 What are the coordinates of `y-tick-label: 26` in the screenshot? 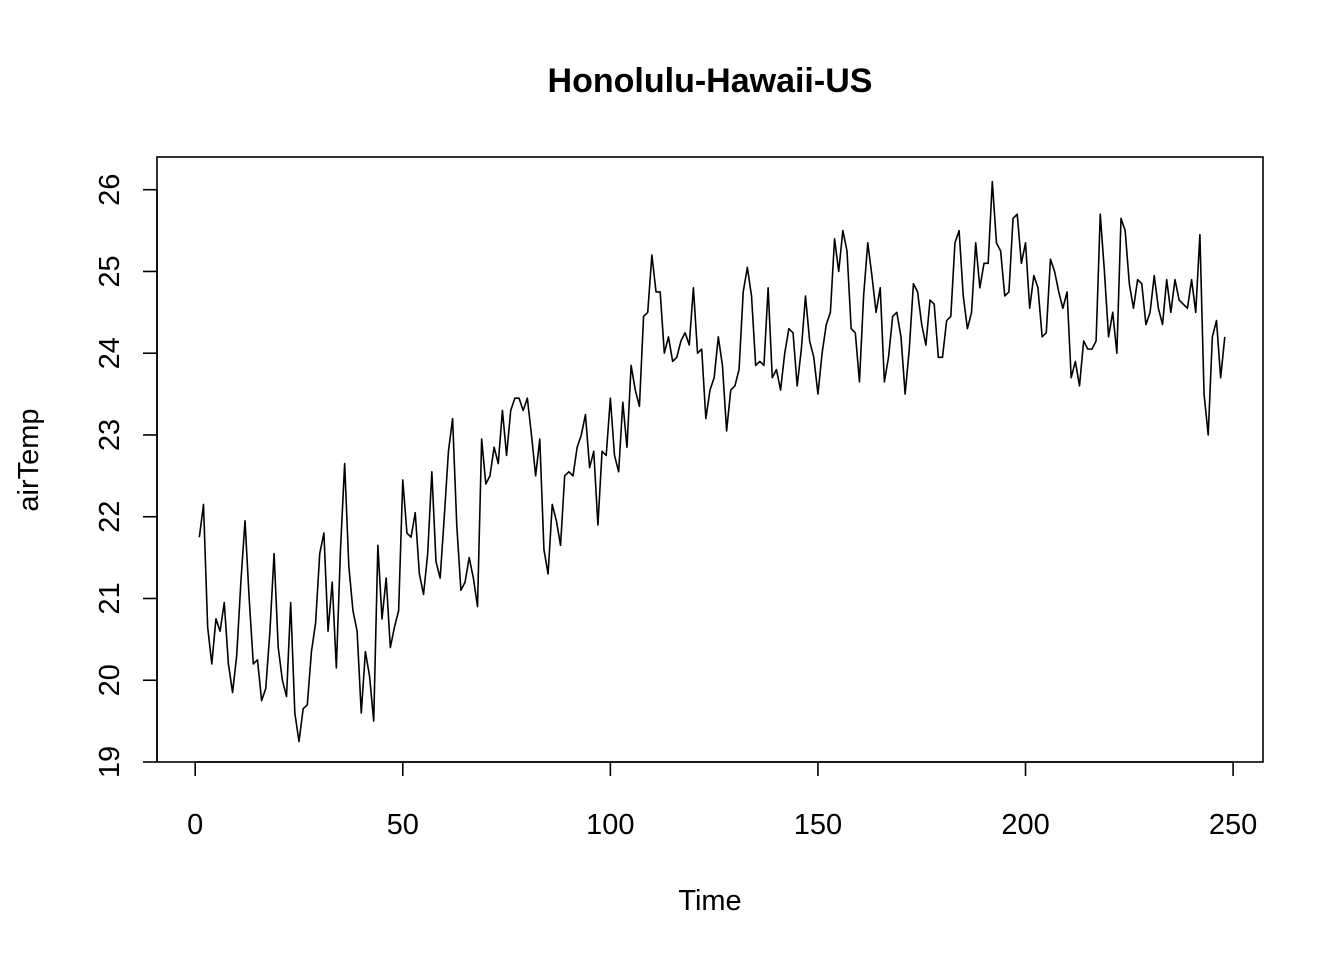 It's located at (110, 190).